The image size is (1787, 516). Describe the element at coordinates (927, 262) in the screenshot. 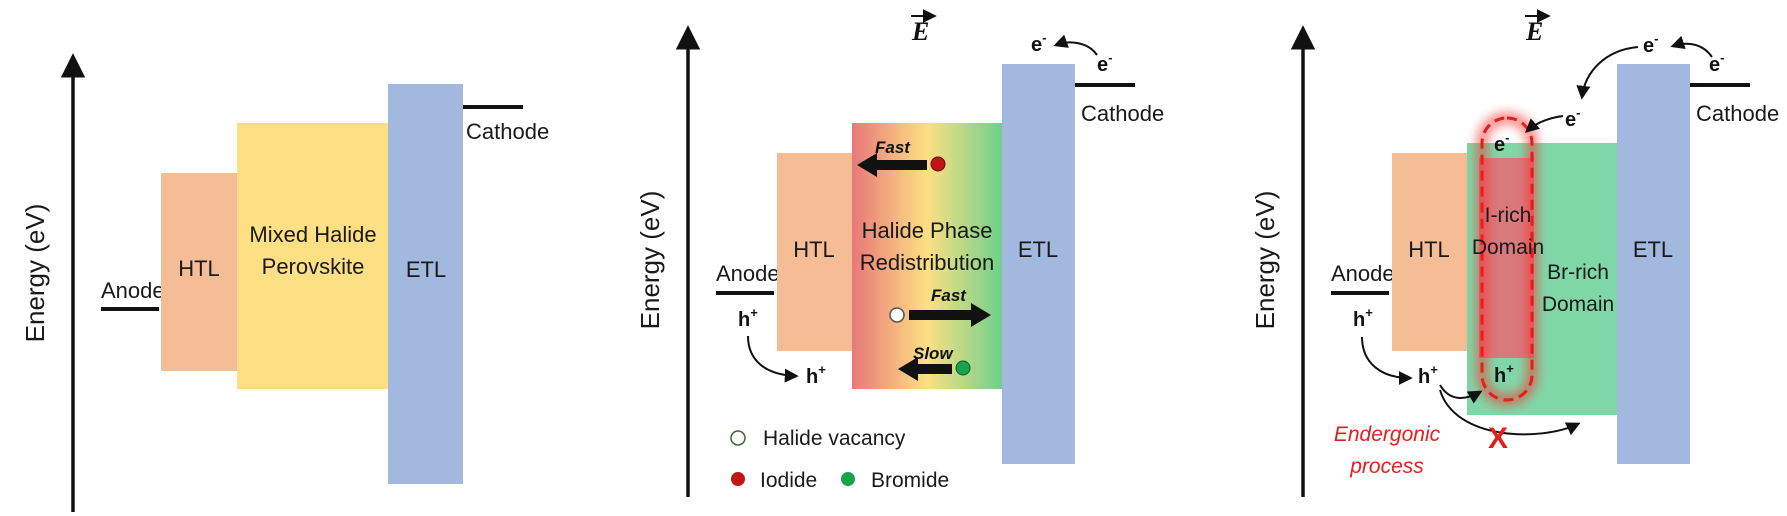

I see `redistribution-label-line2: Redistribution` at that location.